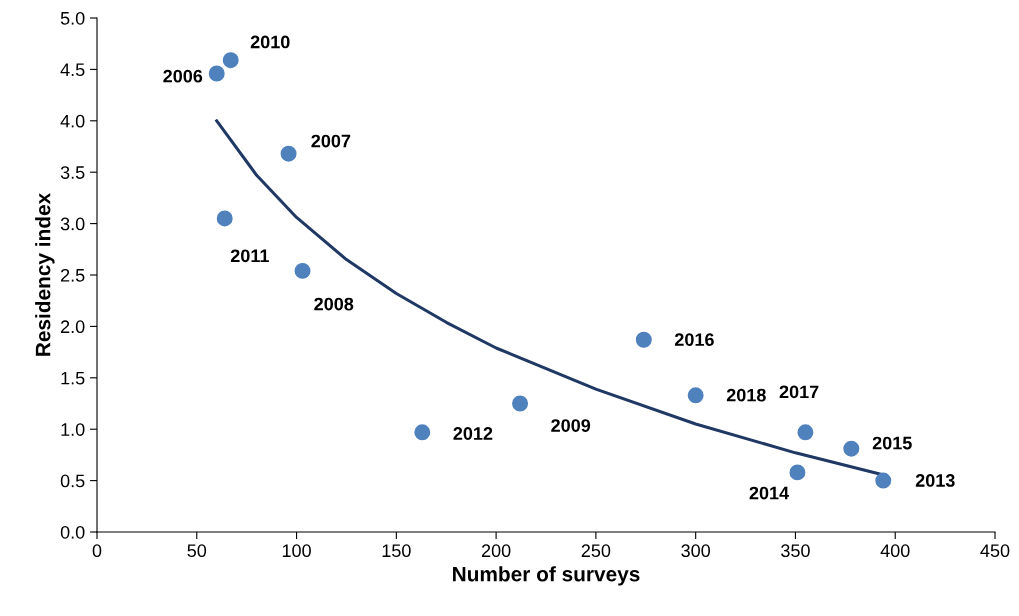  Describe the element at coordinates (795, 551) in the screenshot. I see `x-tick-label: 350` at that location.